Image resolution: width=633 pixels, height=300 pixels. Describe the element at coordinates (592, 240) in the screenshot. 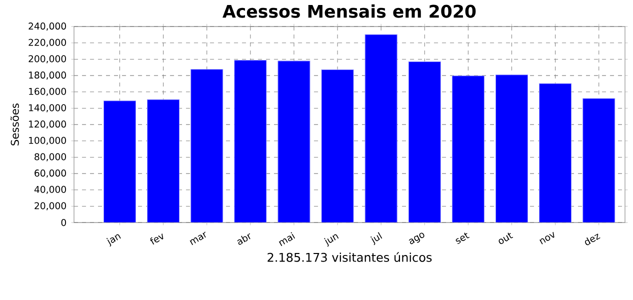

I see `x-tick-label: dez` at that location.